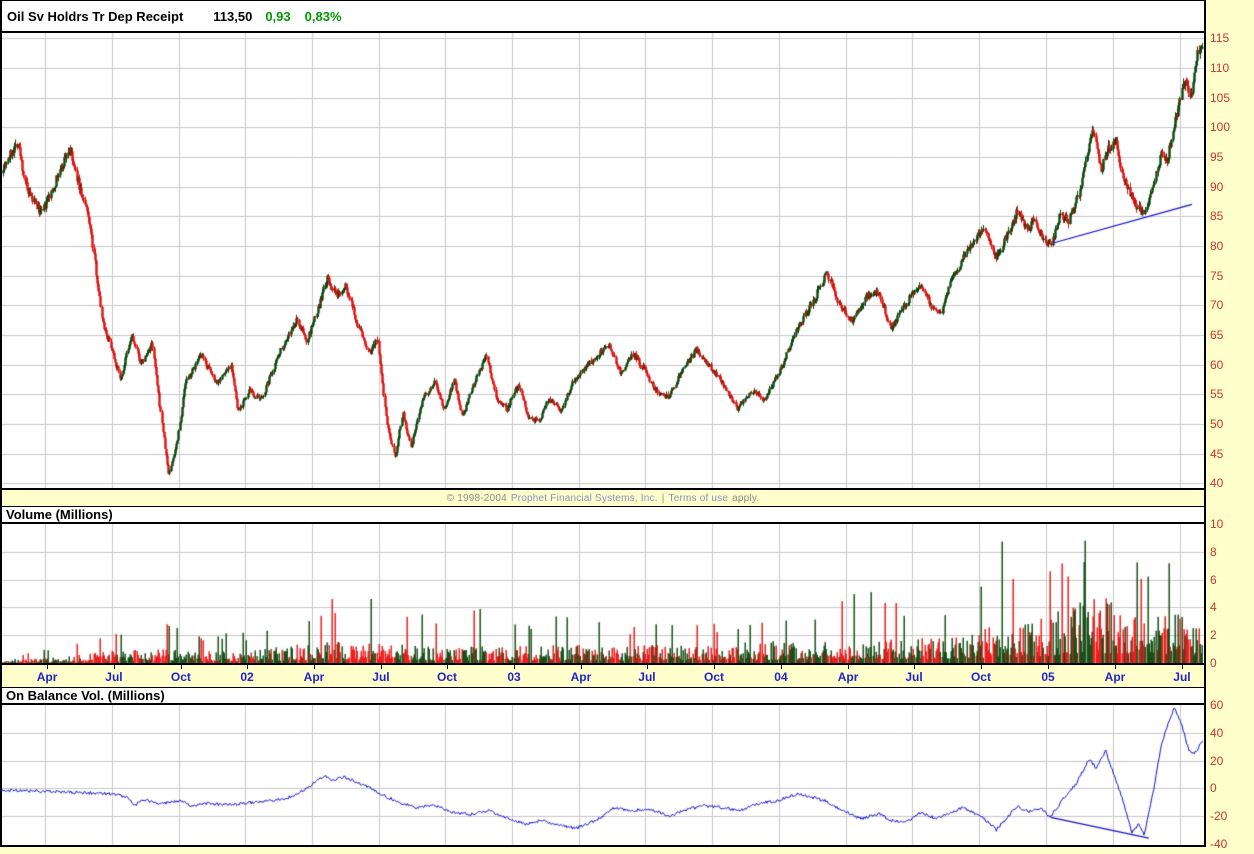  Describe the element at coordinates (698, 498) in the screenshot. I see `terms-of-use-link: Terms of use` at that location.